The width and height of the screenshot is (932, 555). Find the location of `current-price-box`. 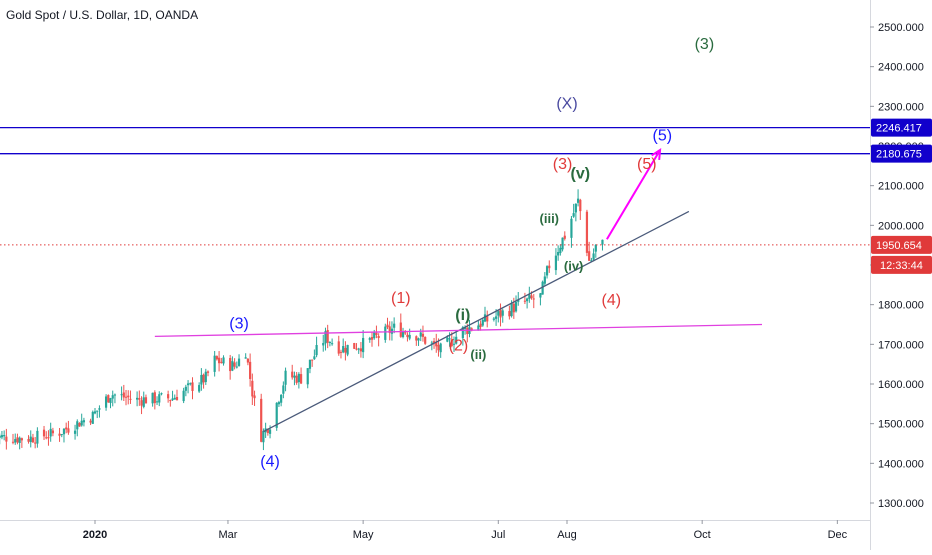

current-price-box is located at coordinates (901, 244).